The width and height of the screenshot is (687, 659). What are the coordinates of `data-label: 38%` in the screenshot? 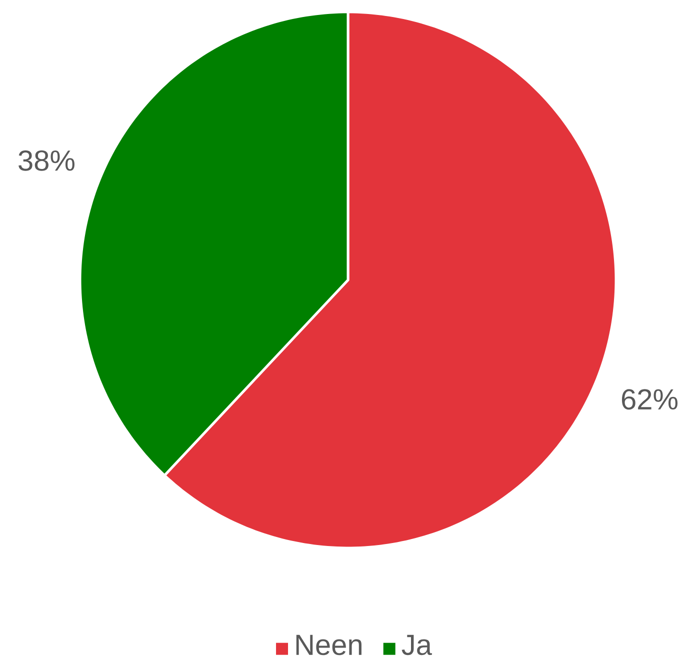 It's located at (46, 160).